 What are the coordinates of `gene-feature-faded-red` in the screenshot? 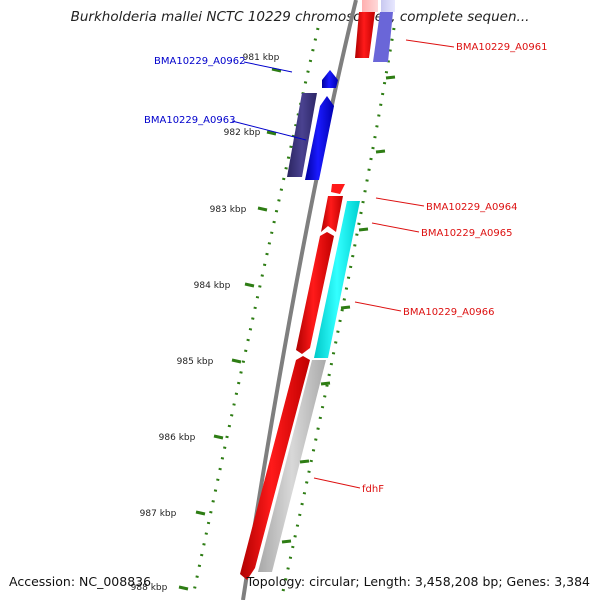 It's located at (370, 6).